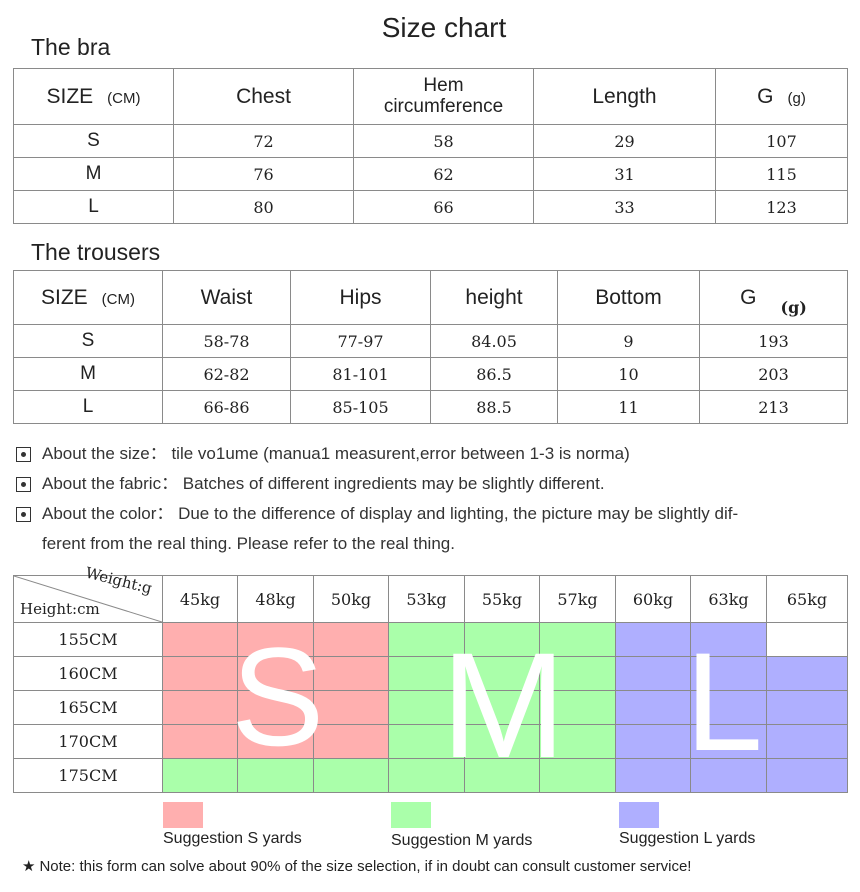 Image resolution: width=860 pixels, height=892 pixels. What do you see at coordinates (639, 815) in the screenshot?
I see `legend-swatch-l` at bounding box center [639, 815].